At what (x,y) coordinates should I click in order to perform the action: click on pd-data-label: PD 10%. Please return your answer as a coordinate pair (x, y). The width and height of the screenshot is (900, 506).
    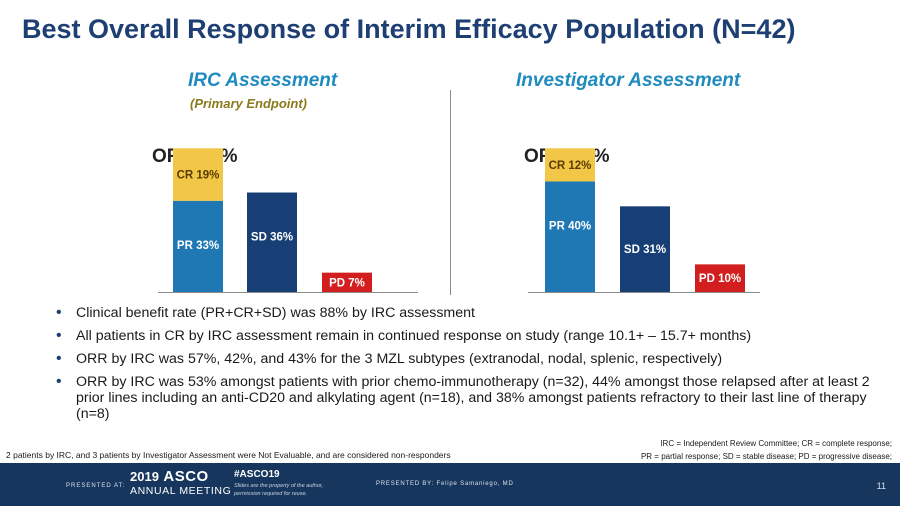
    Looking at the image, I should click on (720, 279).